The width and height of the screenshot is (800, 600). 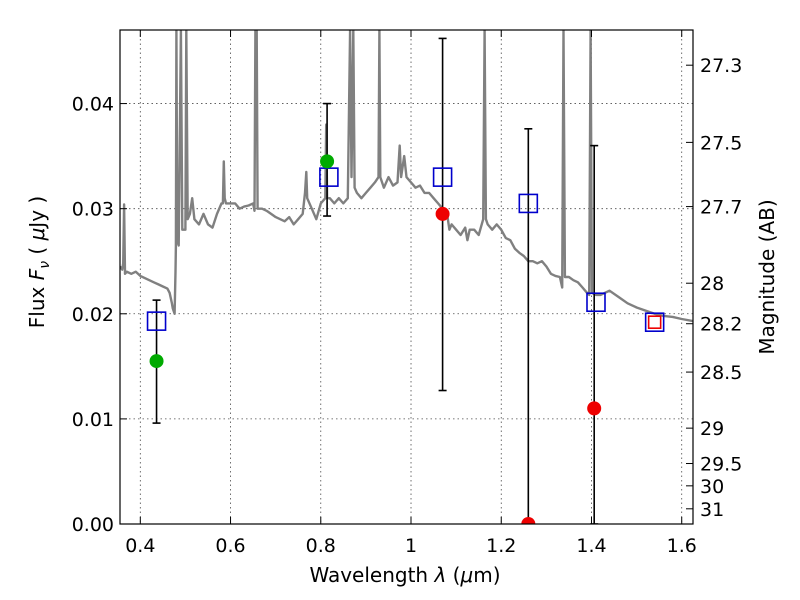 What do you see at coordinates (411, 546) in the screenshot?
I see `x-tick-label: 1` at bounding box center [411, 546].